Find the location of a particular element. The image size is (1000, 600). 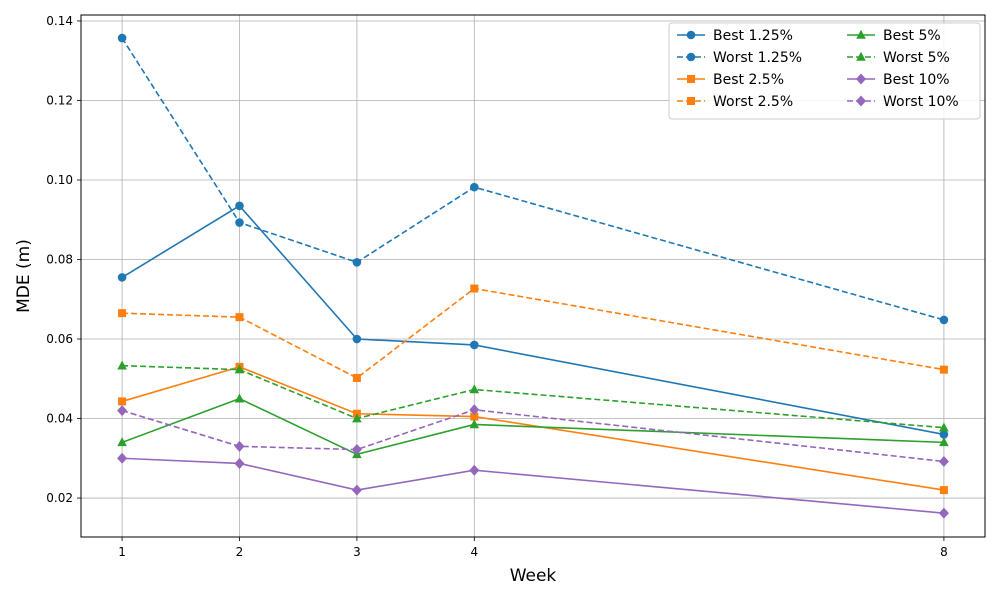

legend-label: Best 1.25% is located at coordinates (753, 36).